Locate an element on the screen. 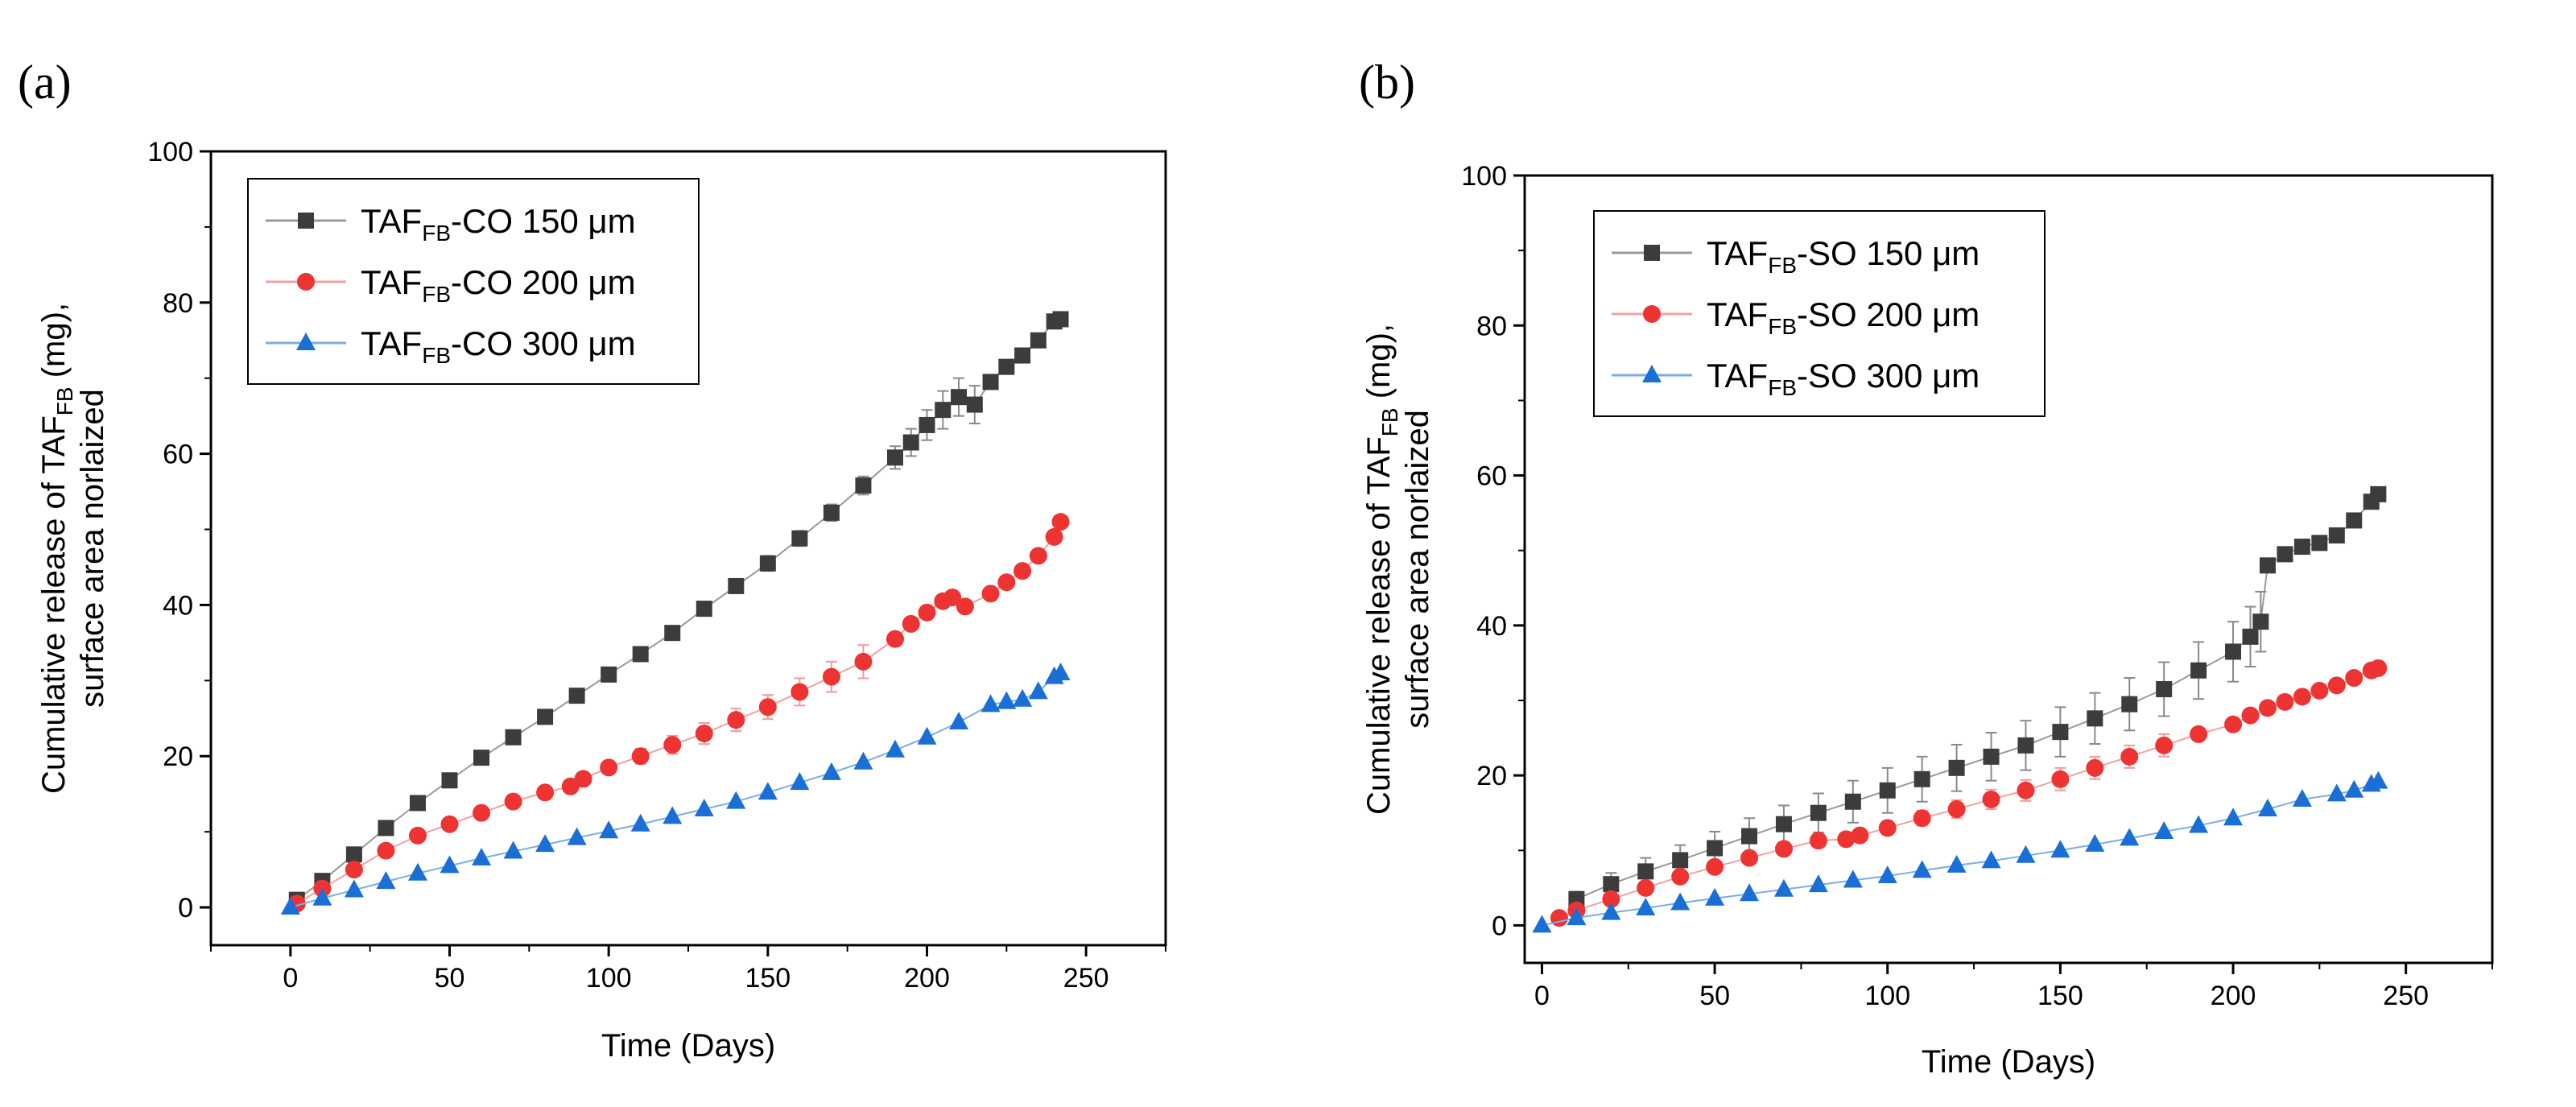  panel-label-a: (a) is located at coordinates (45, 82).